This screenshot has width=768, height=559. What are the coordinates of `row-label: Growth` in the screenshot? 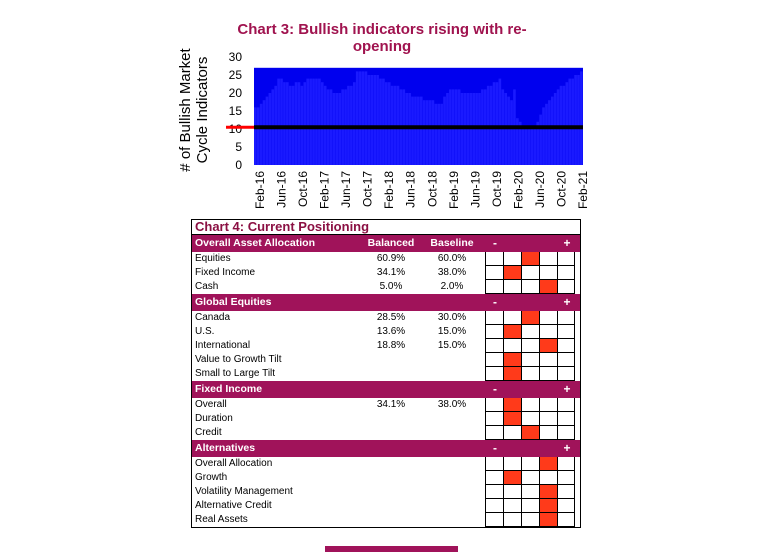 It's located at (211, 477).